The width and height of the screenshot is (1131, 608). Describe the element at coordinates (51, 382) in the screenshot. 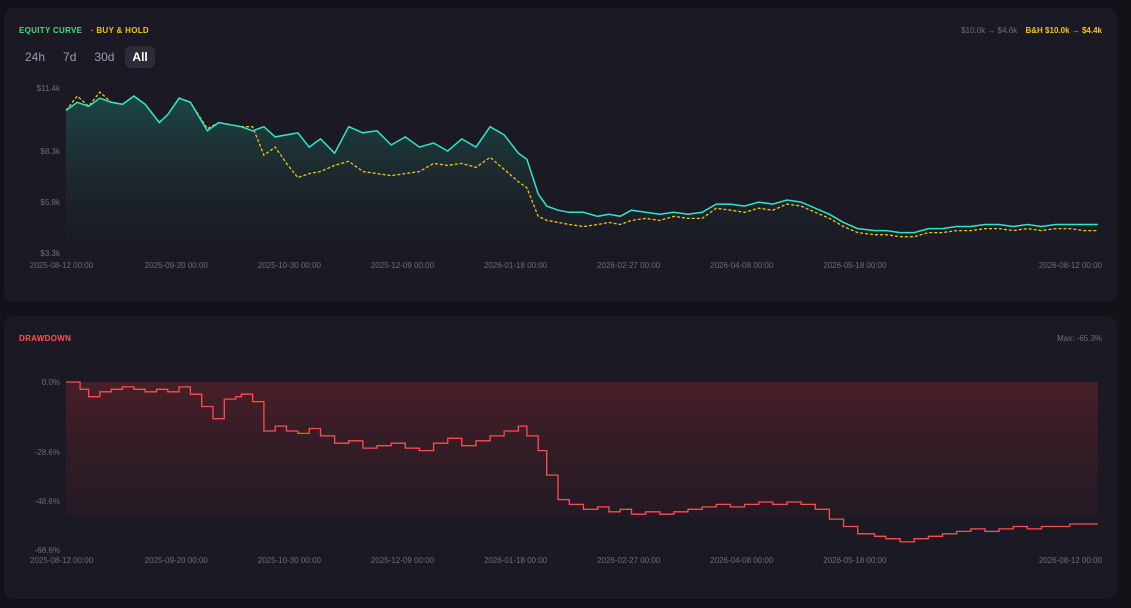

I see `y-tick-label: 0.0%` at that location.